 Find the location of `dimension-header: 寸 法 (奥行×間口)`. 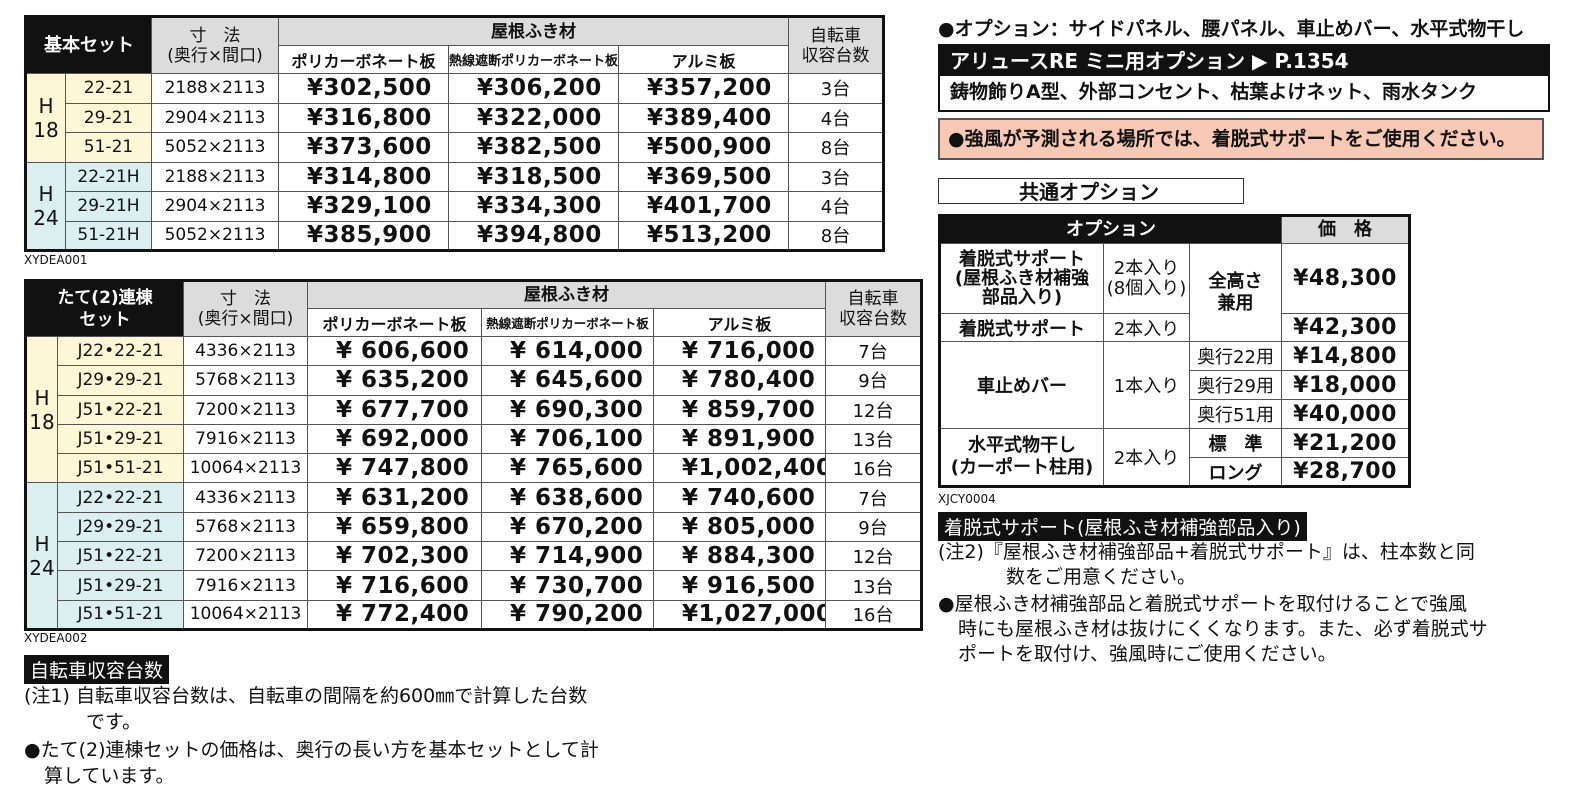

dimension-header: 寸 法 (奥行×間口) is located at coordinates (215, 45).